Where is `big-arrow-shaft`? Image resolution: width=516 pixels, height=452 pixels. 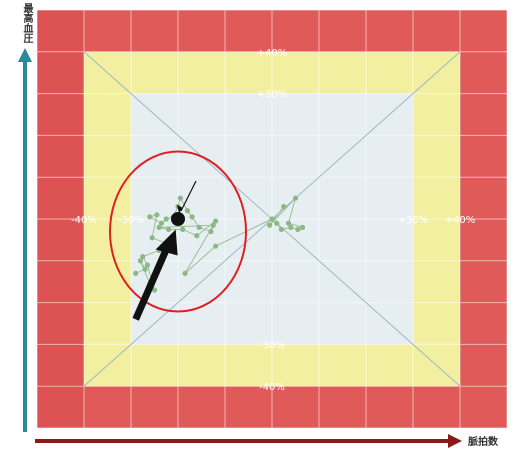 big-arrow-shaft is located at coordinates (152, 281).